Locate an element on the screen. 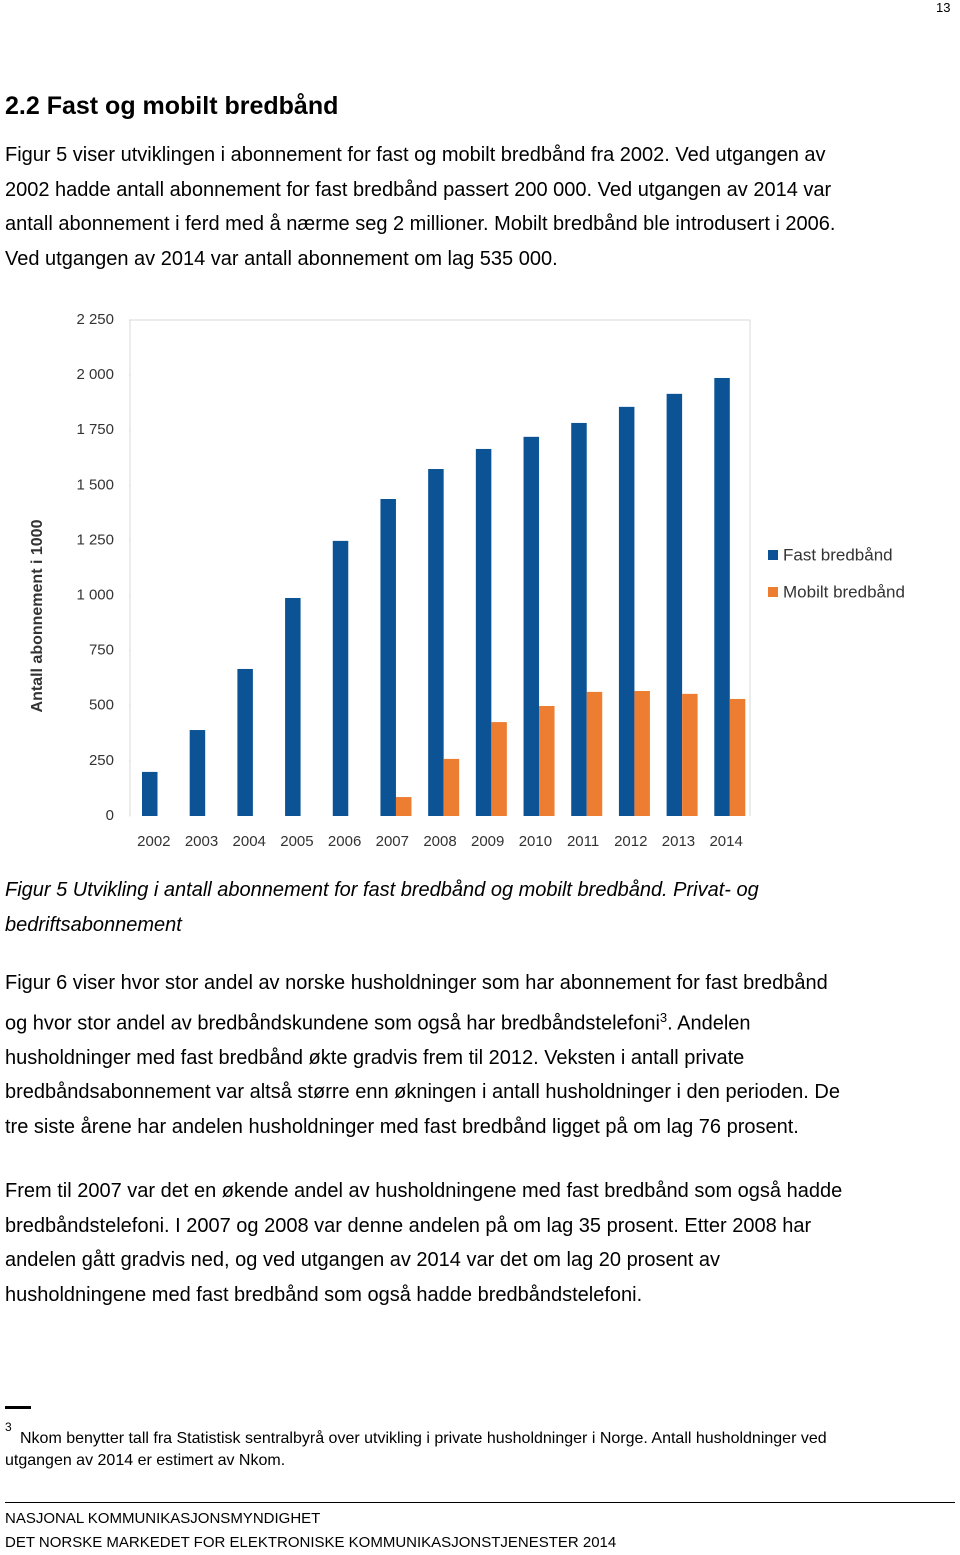 The image size is (960, 1555). x-tick-label: 2014 is located at coordinates (725, 841).